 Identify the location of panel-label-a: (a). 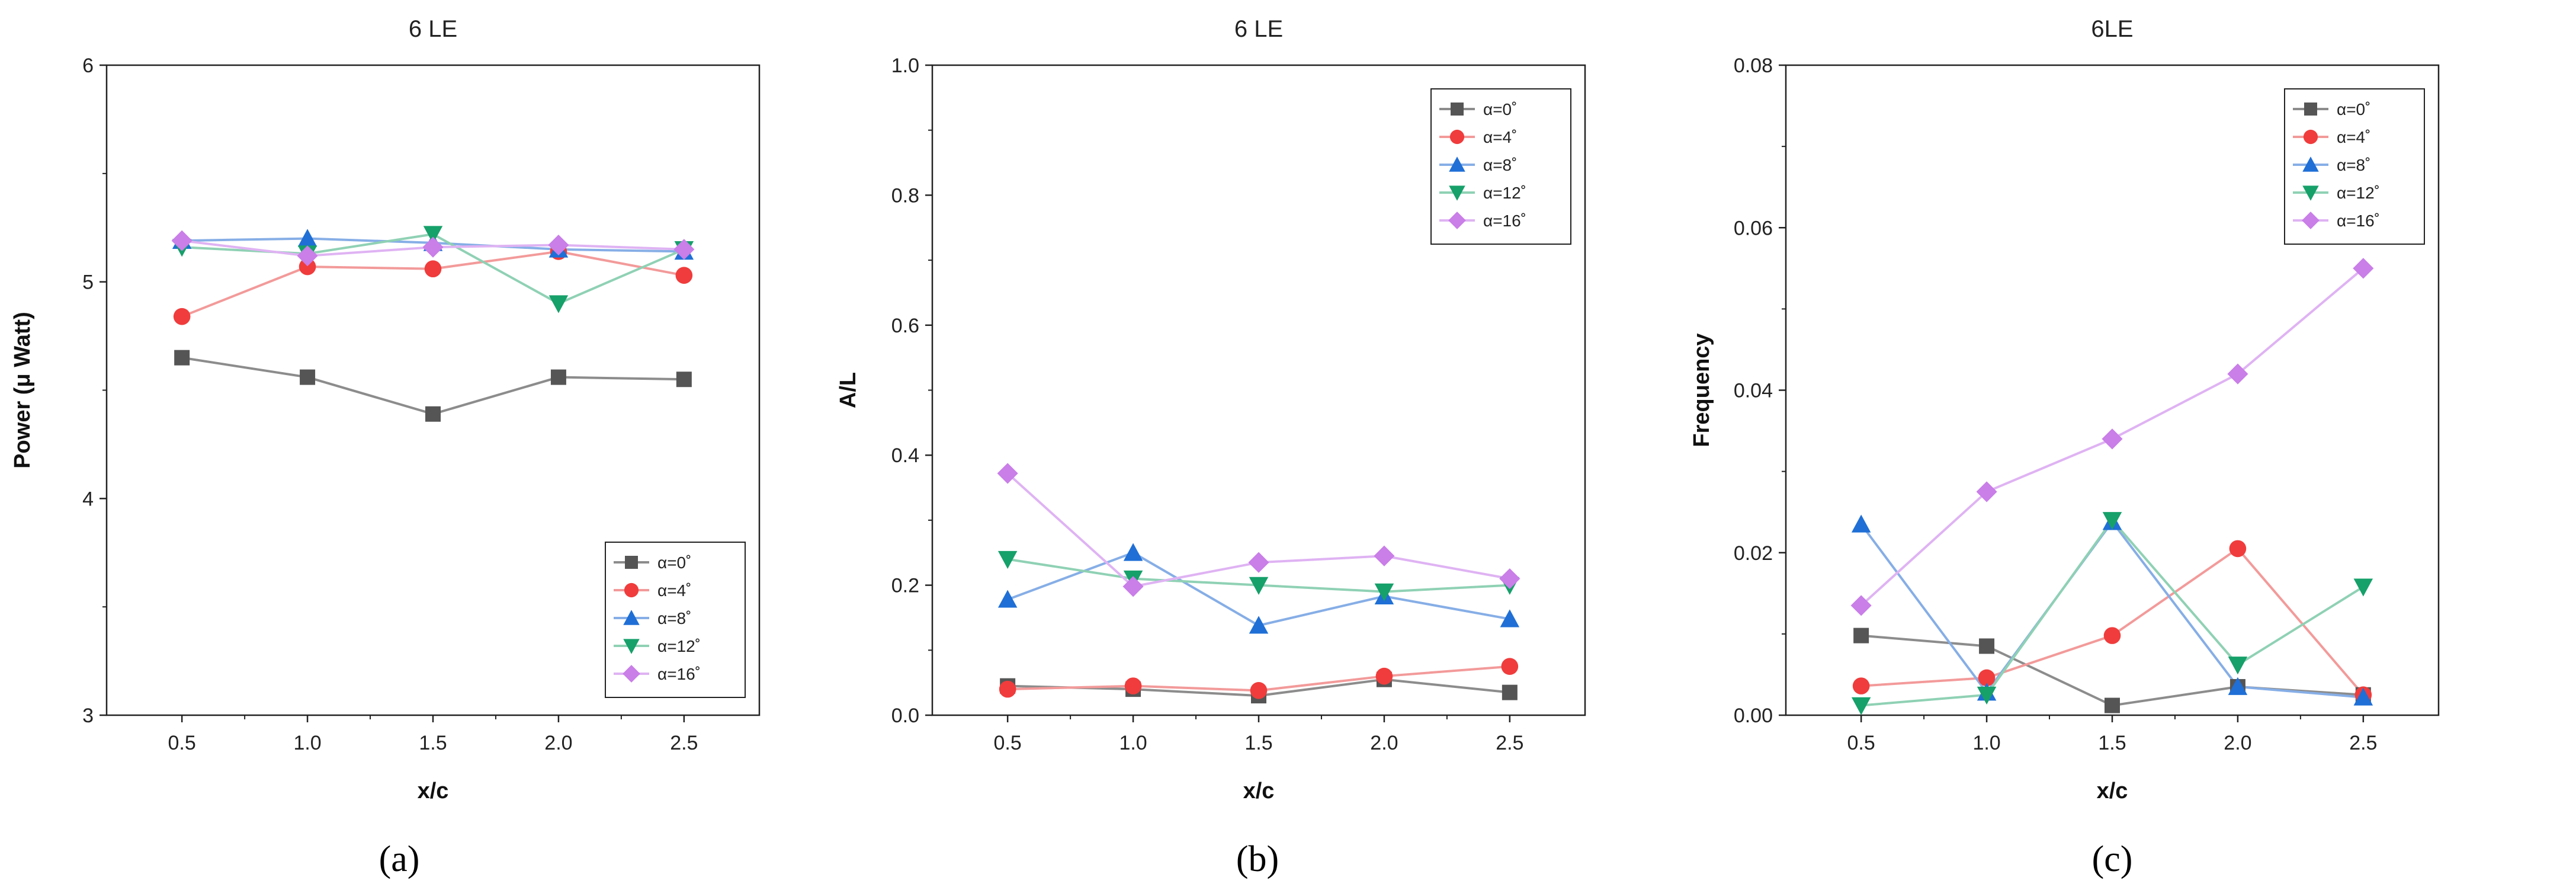
(400, 859).